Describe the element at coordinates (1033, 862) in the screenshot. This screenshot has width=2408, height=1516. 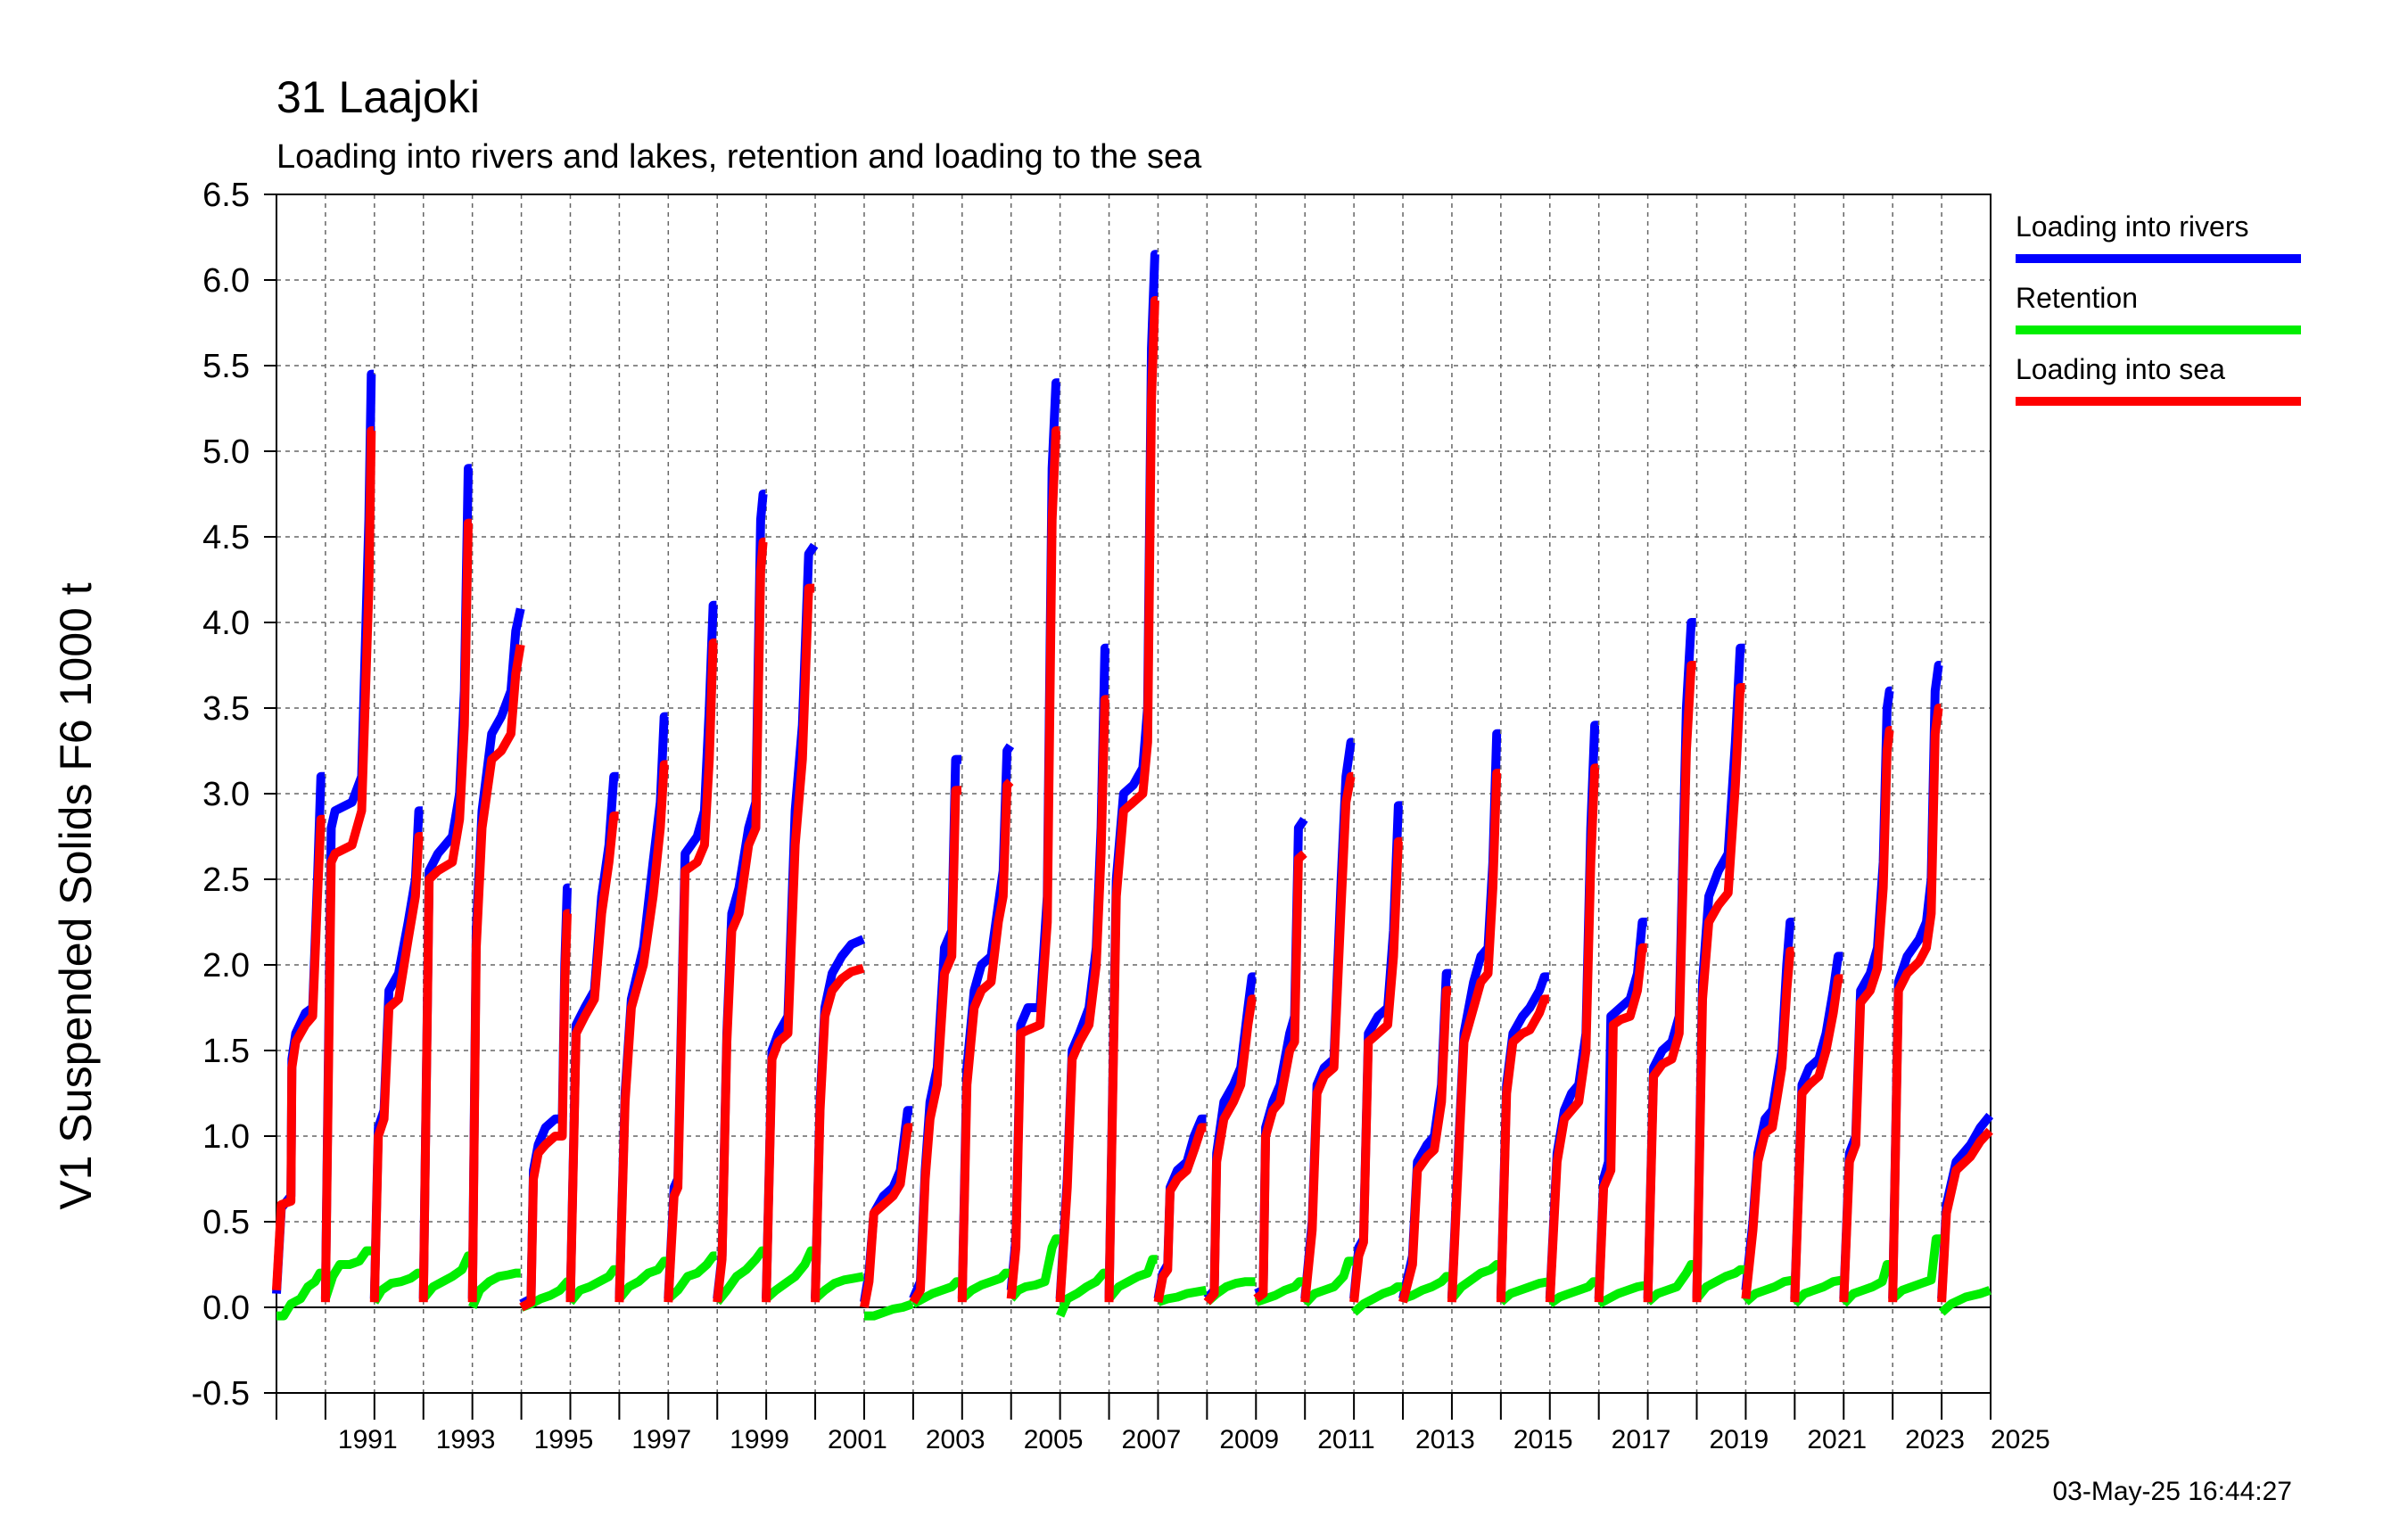
I see `series-line-2005` at that location.